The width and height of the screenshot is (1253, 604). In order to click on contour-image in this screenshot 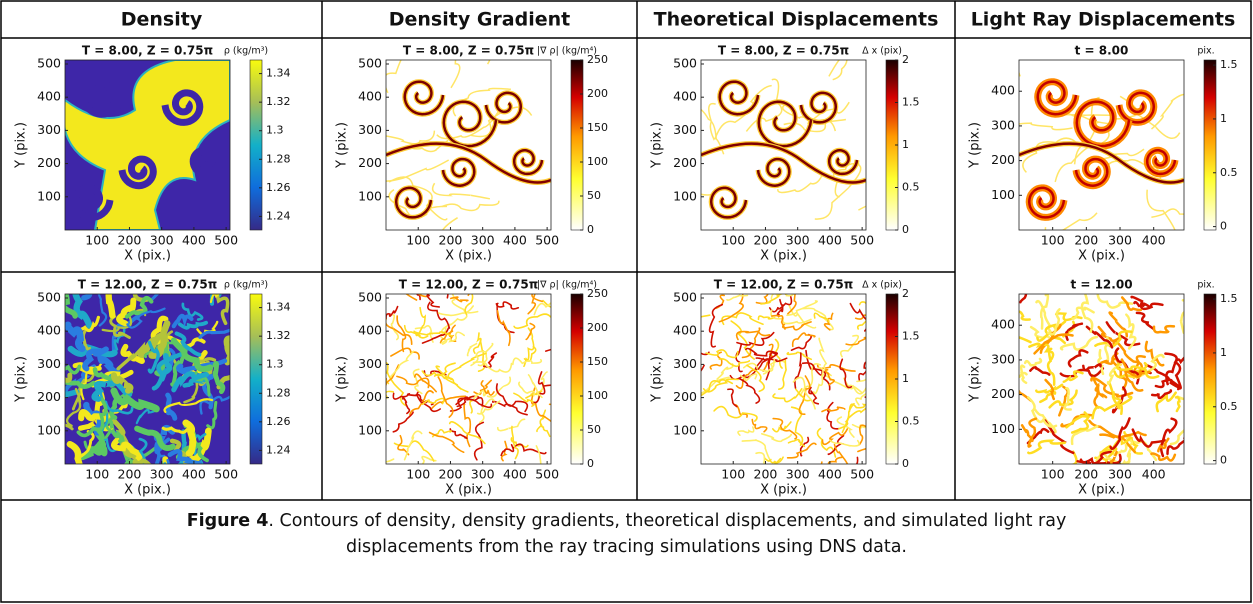, I will do `click(783, 379)`.